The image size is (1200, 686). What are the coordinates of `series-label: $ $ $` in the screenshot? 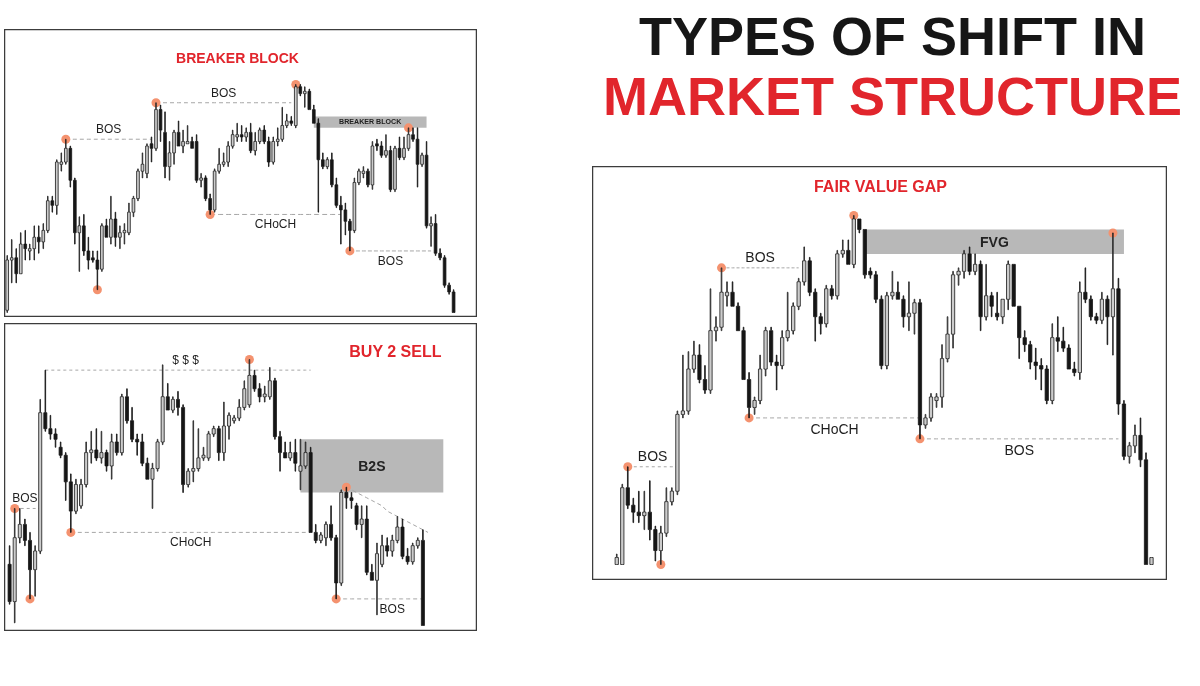 It's located at (186, 360).